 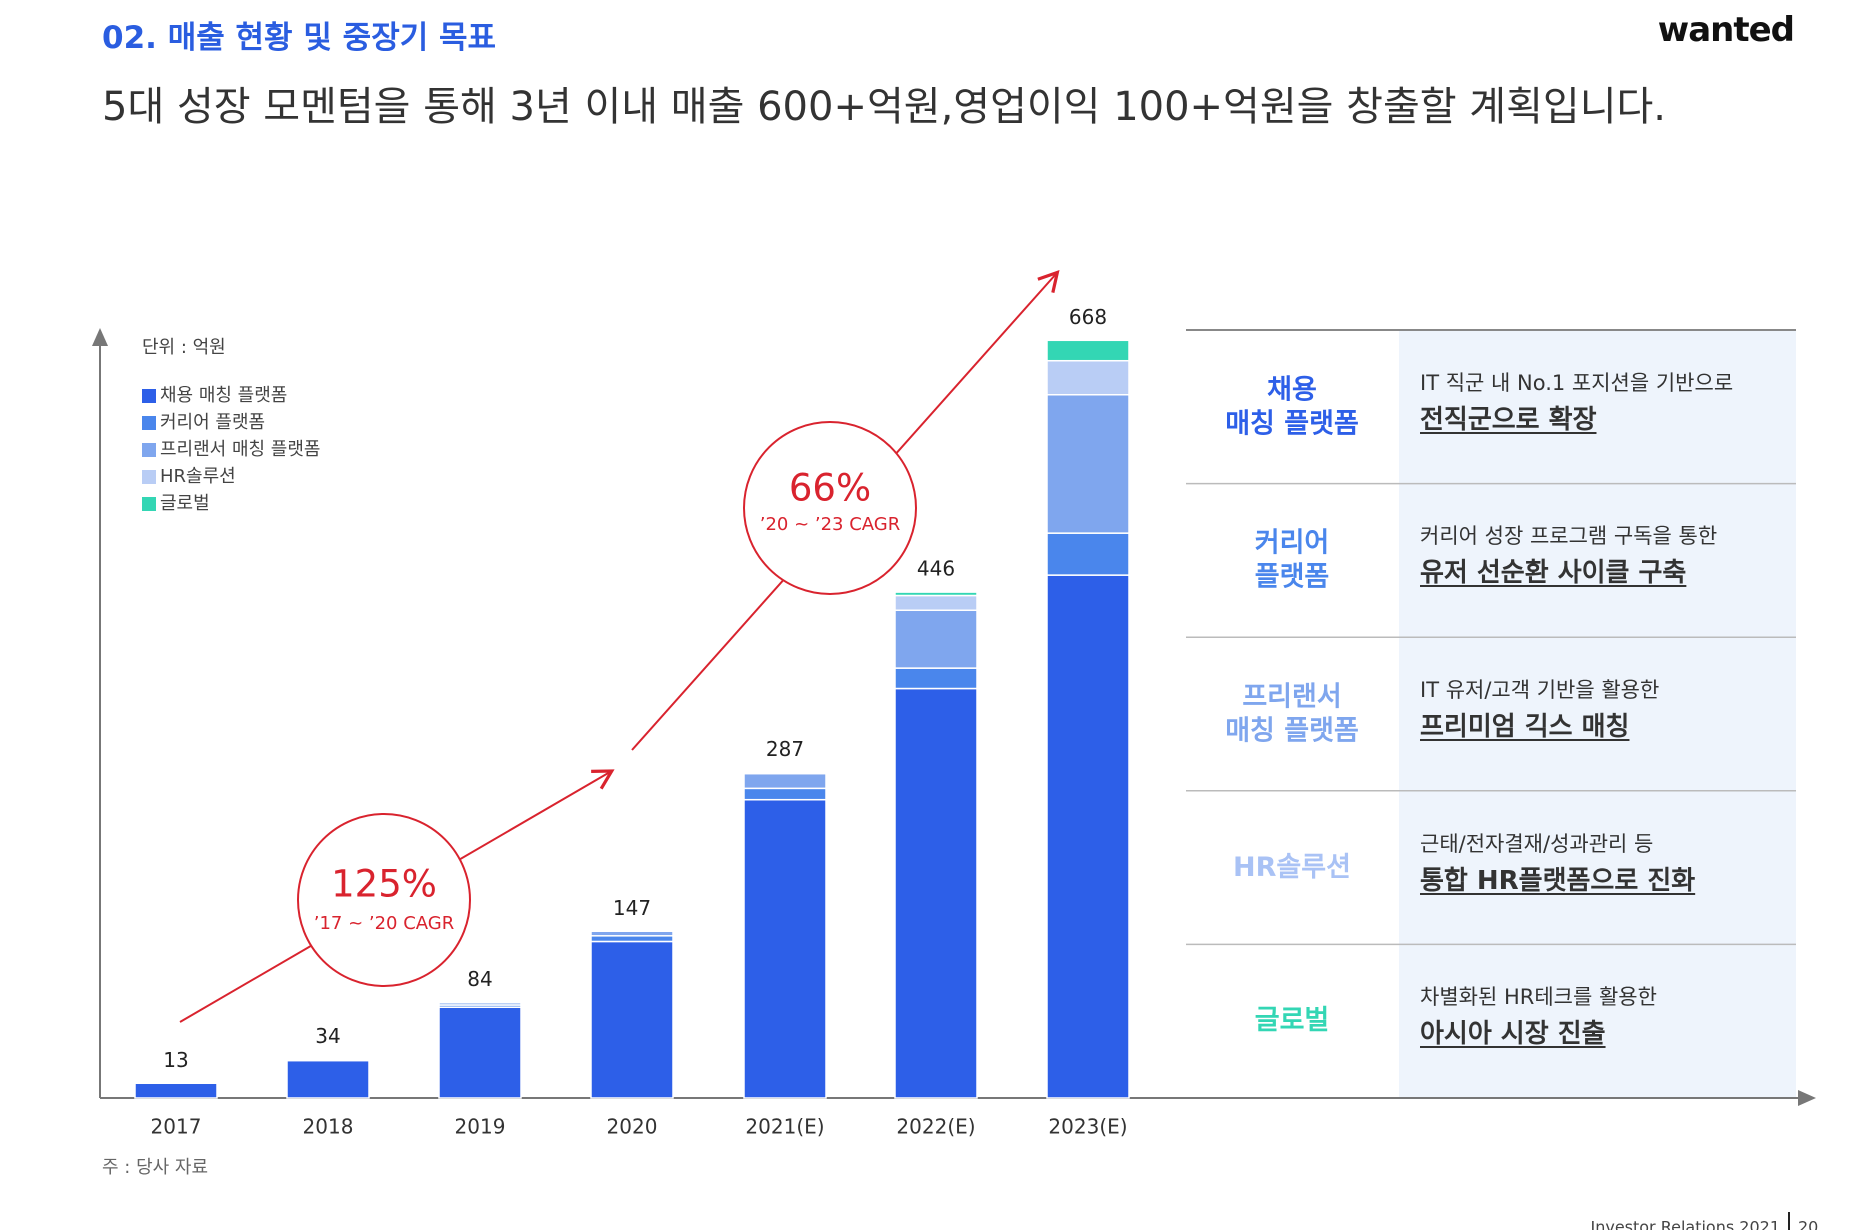 I want to click on row-name: HR솔루션, so click(x=1292, y=867).